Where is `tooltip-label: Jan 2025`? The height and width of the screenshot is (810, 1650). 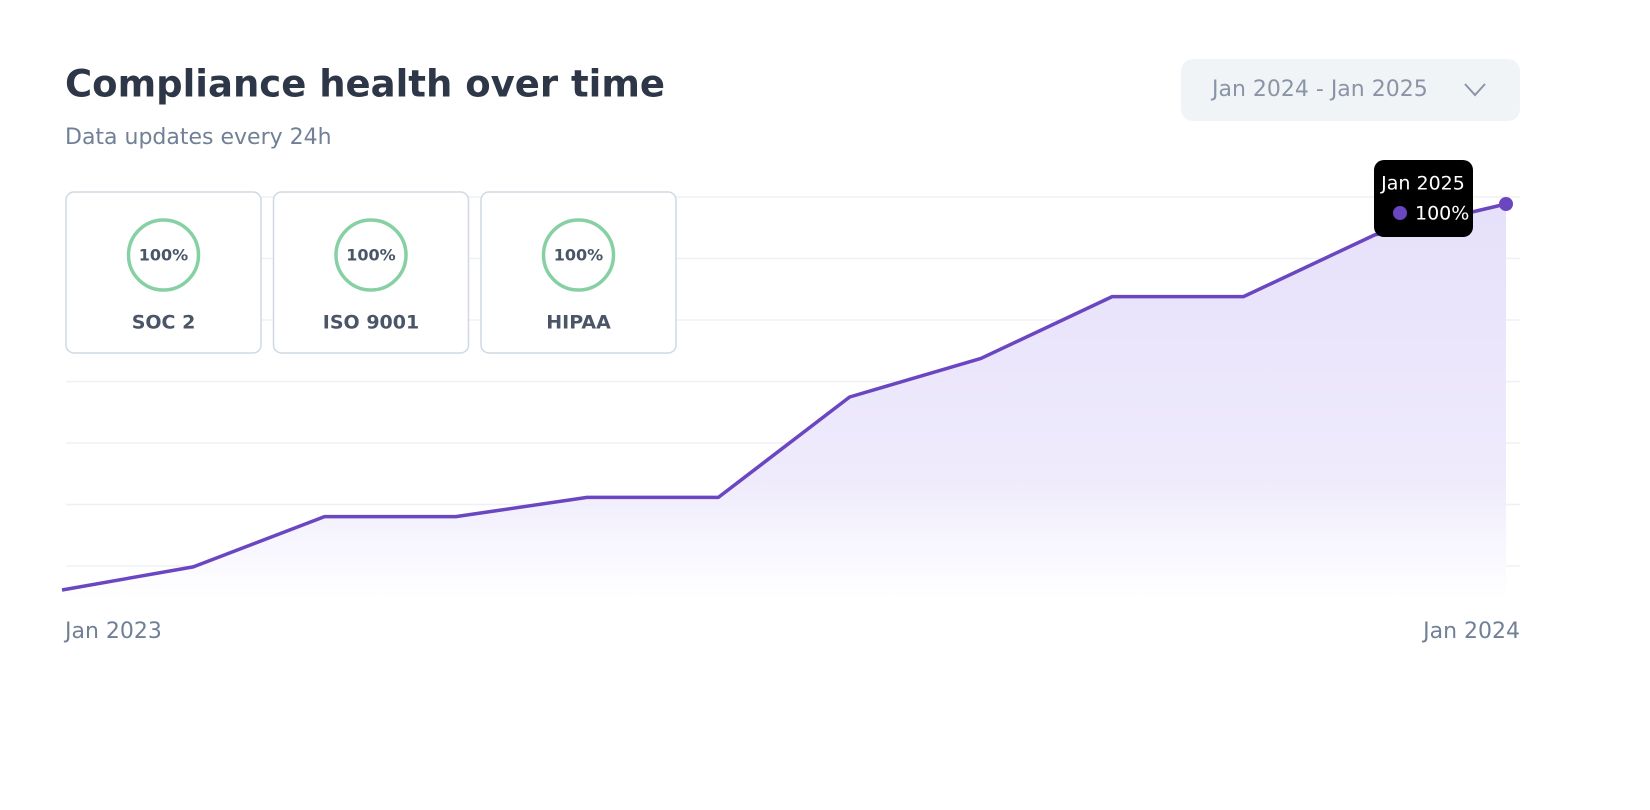
tooltip-label: Jan 2025 is located at coordinates (1422, 184).